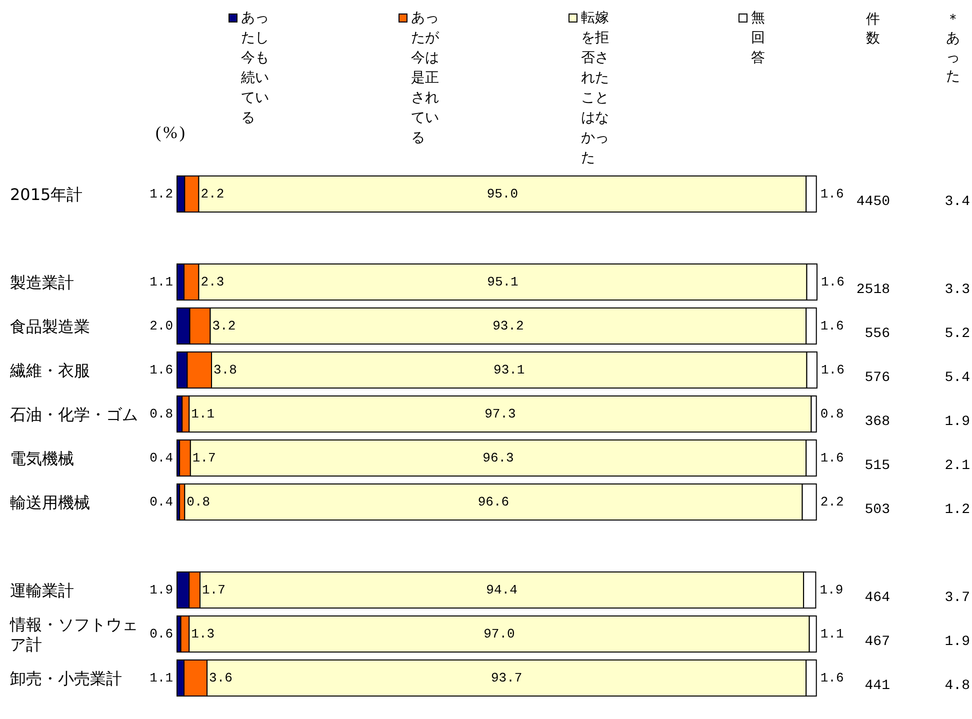 This screenshot has width=972, height=719. I want to click on text: 2518, so click(873, 290).